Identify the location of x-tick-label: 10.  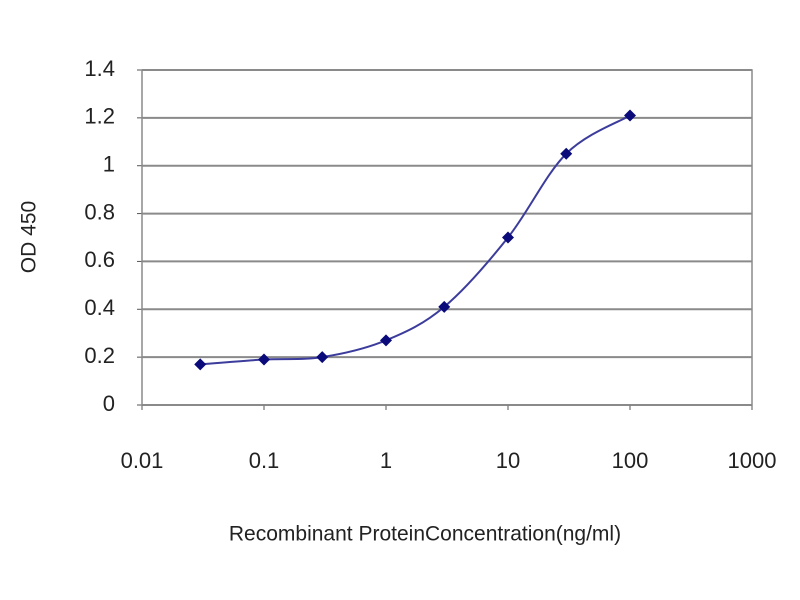
(508, 460).